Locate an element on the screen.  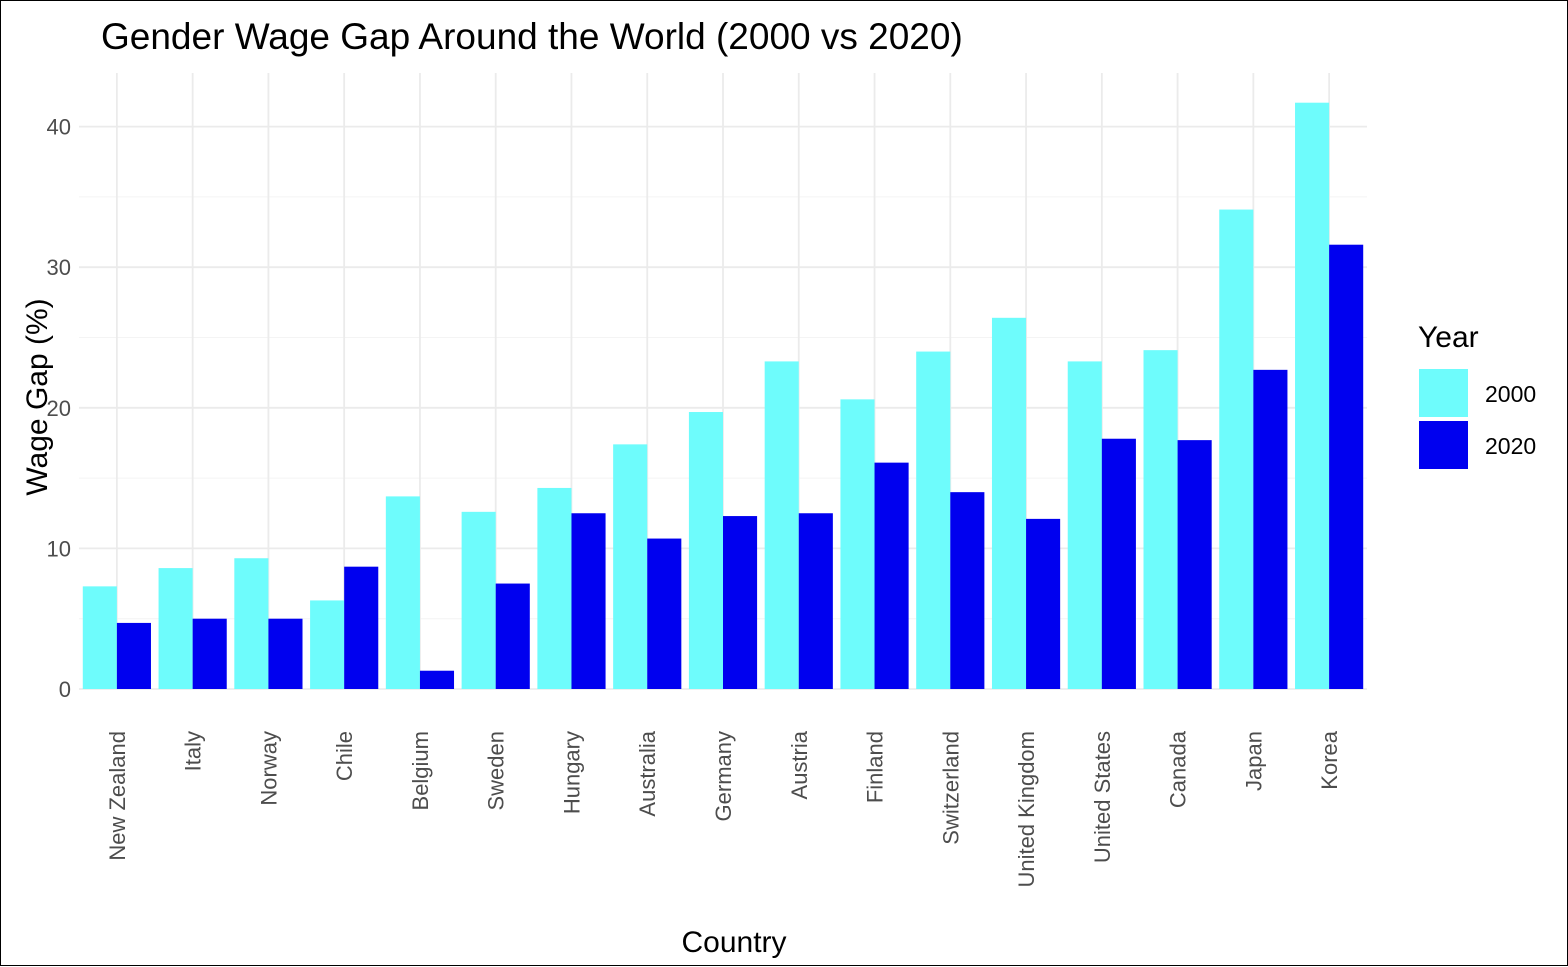
bar-2000-united-kingdom is located at coordinates (1009, 503).